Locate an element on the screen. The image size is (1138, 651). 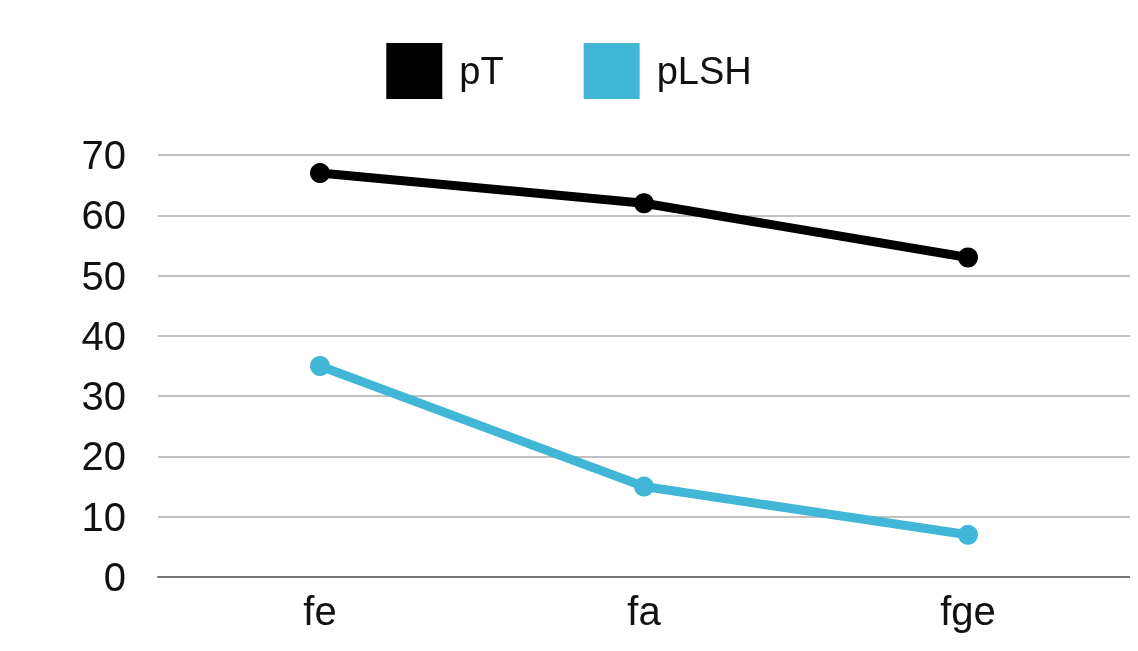
y-tick-label: 70 is located at coordinates (103, 155).